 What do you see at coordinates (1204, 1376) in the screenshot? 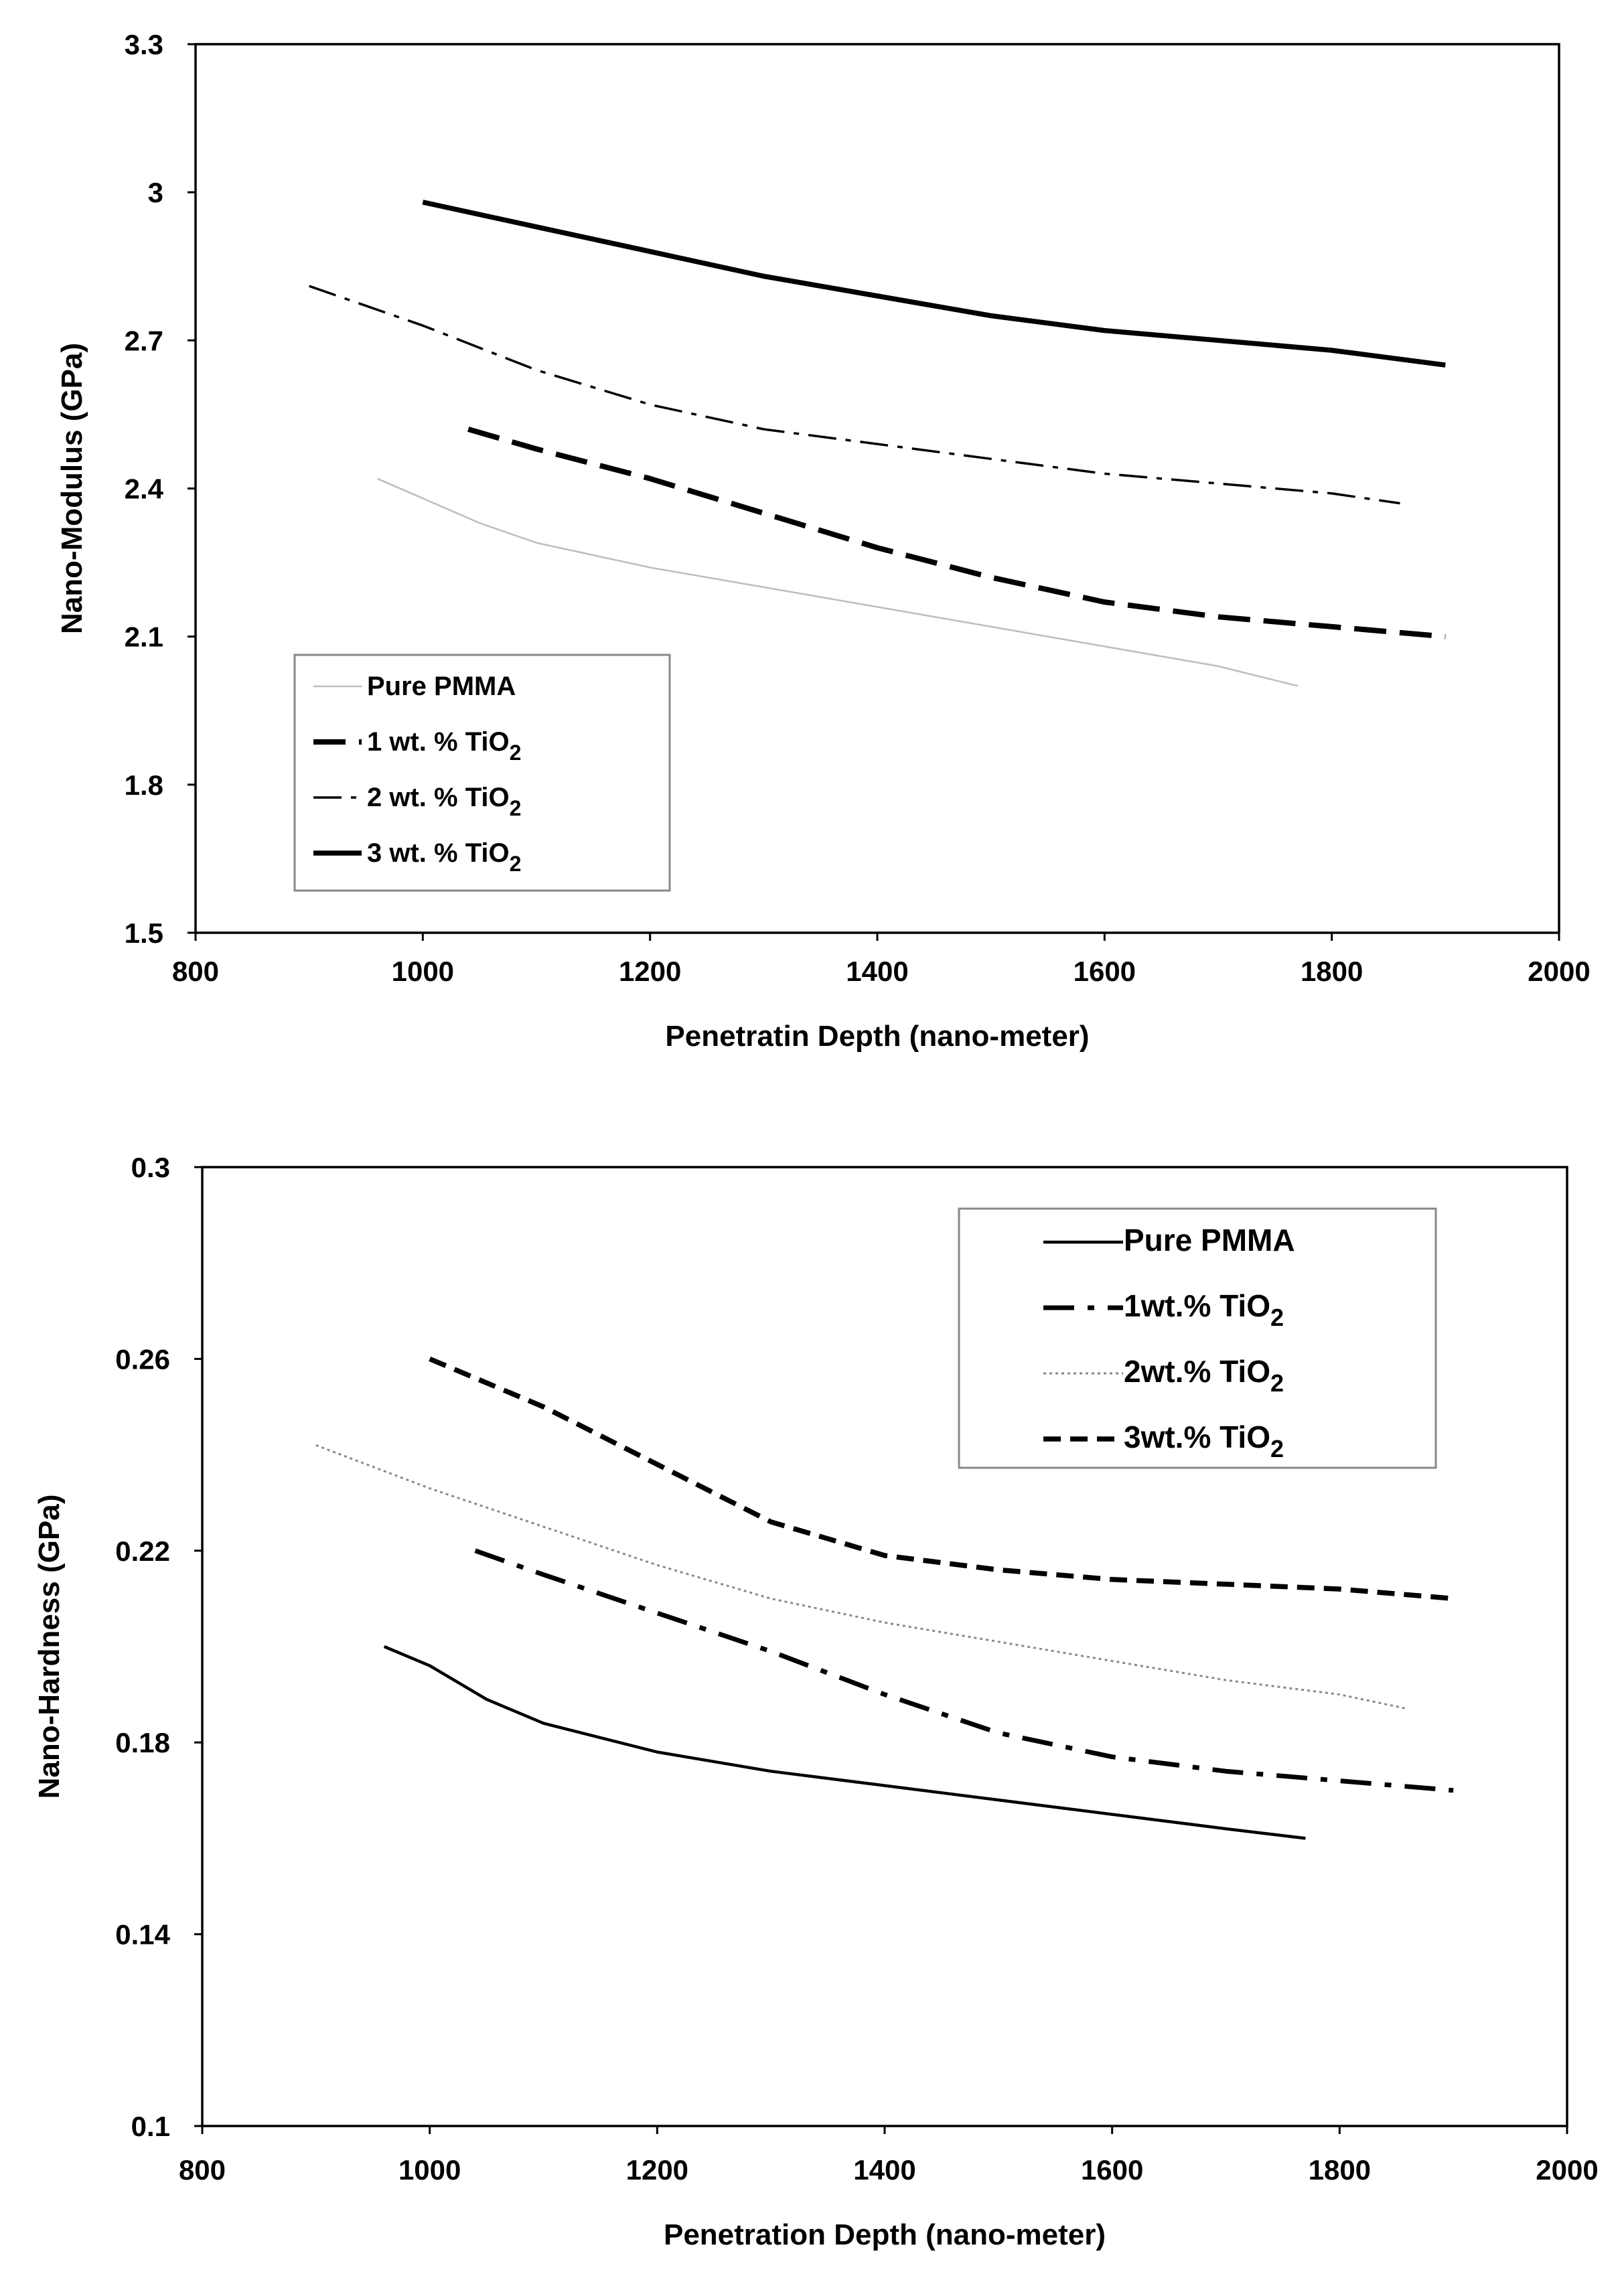
I see `legend-label-3: 2wt.% TiO2` at bounding box center [1204, 1376].